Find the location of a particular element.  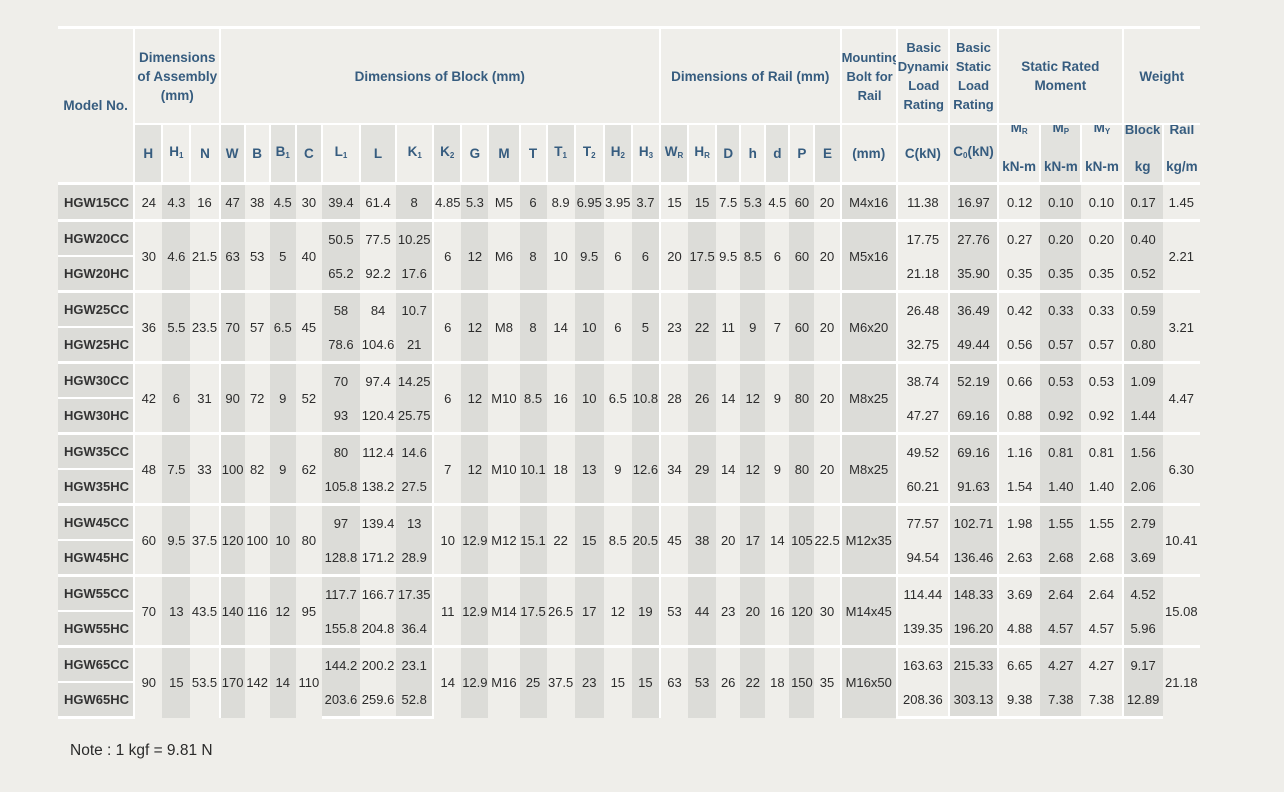

cell-c0: 102.71 is located at coordinates (973, 521).